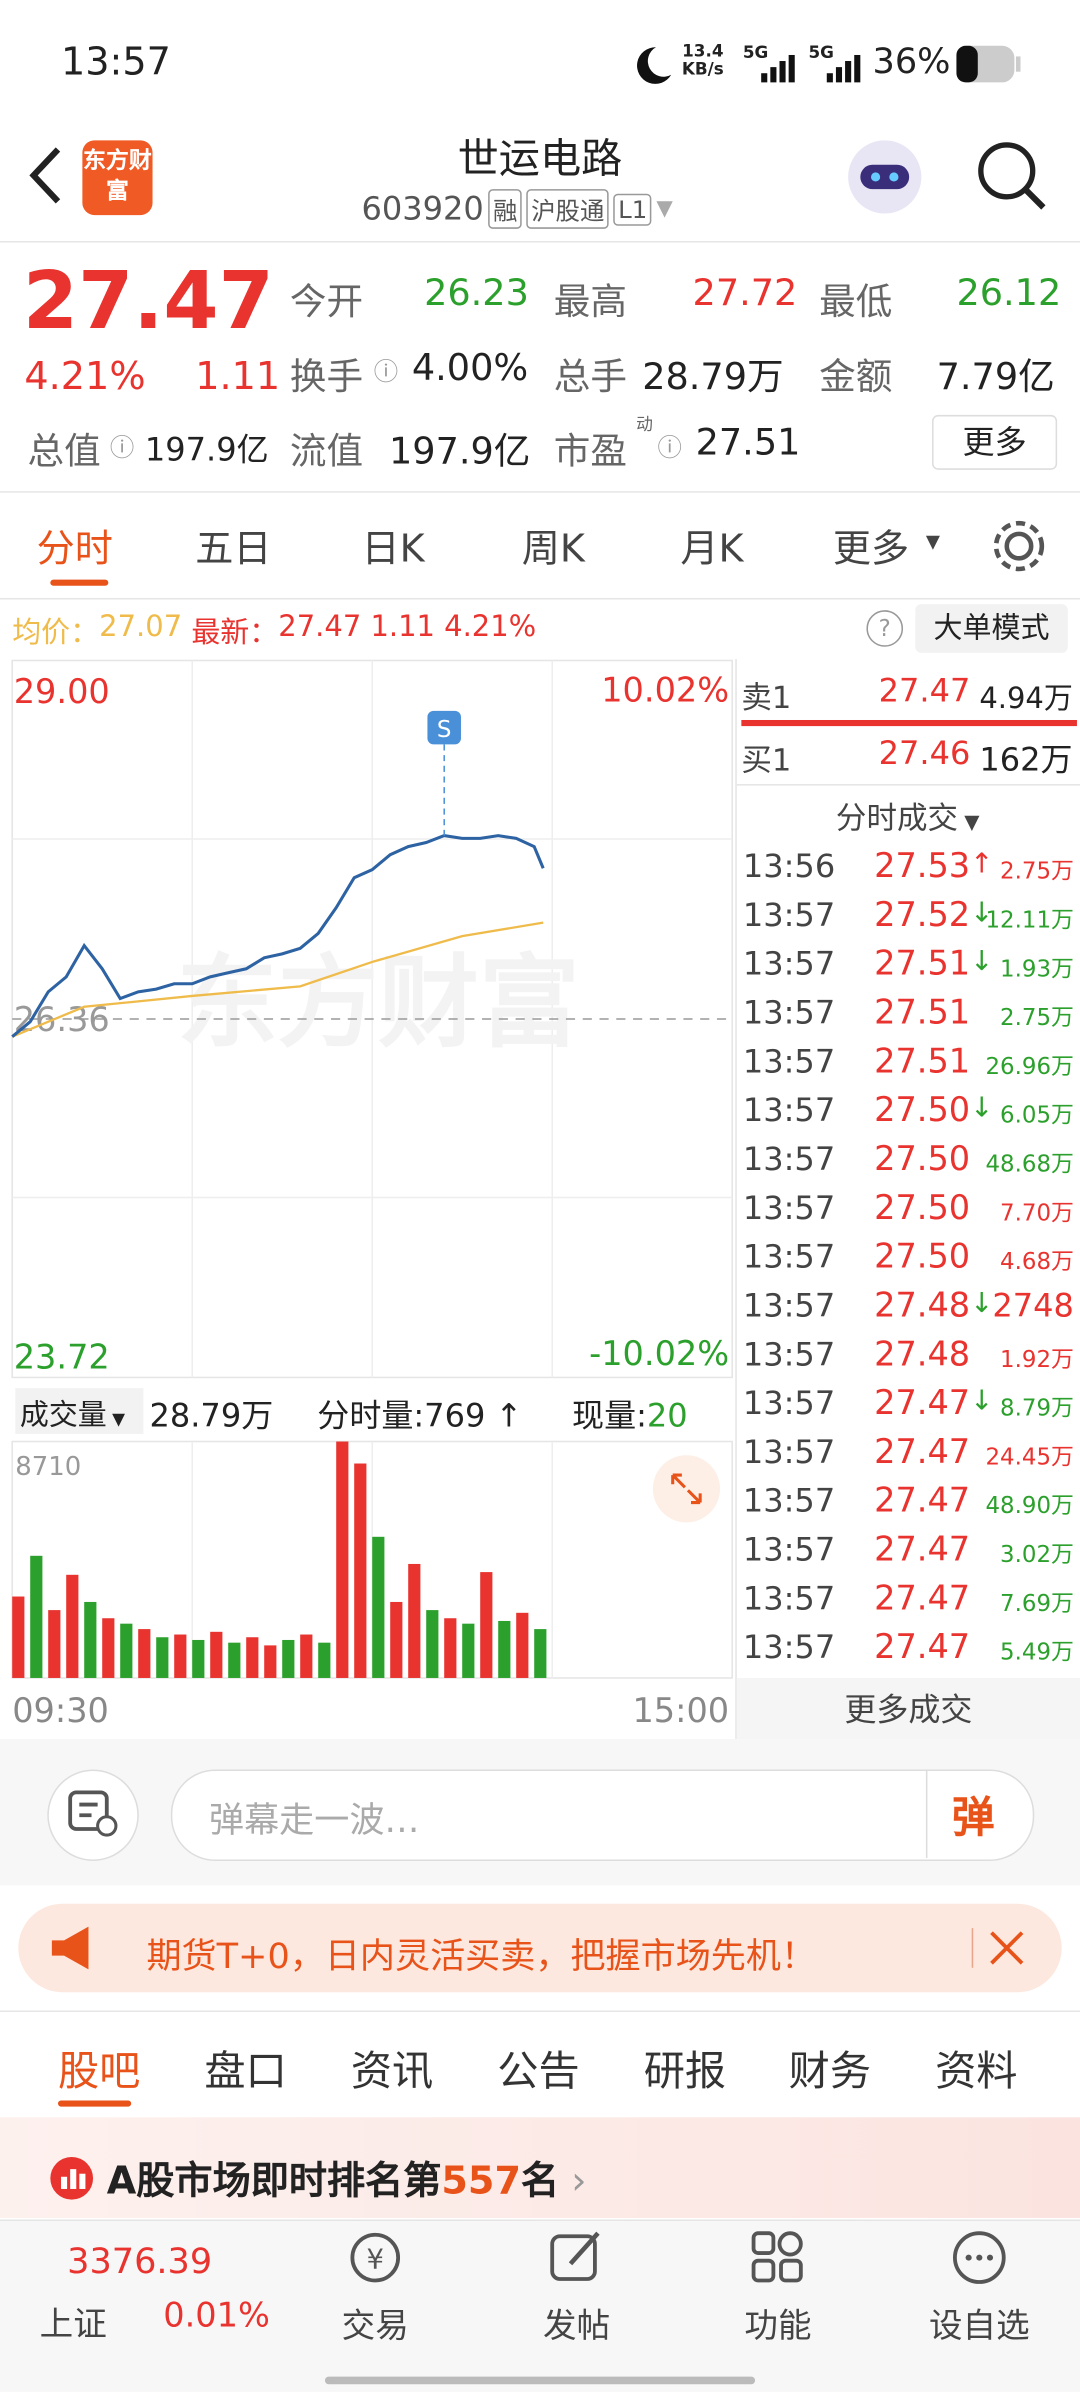 This screenshot has width=1080, height=2392. Describe the element at coordinates (1011, 175) in the screenshot. I see `search-button` at that location.